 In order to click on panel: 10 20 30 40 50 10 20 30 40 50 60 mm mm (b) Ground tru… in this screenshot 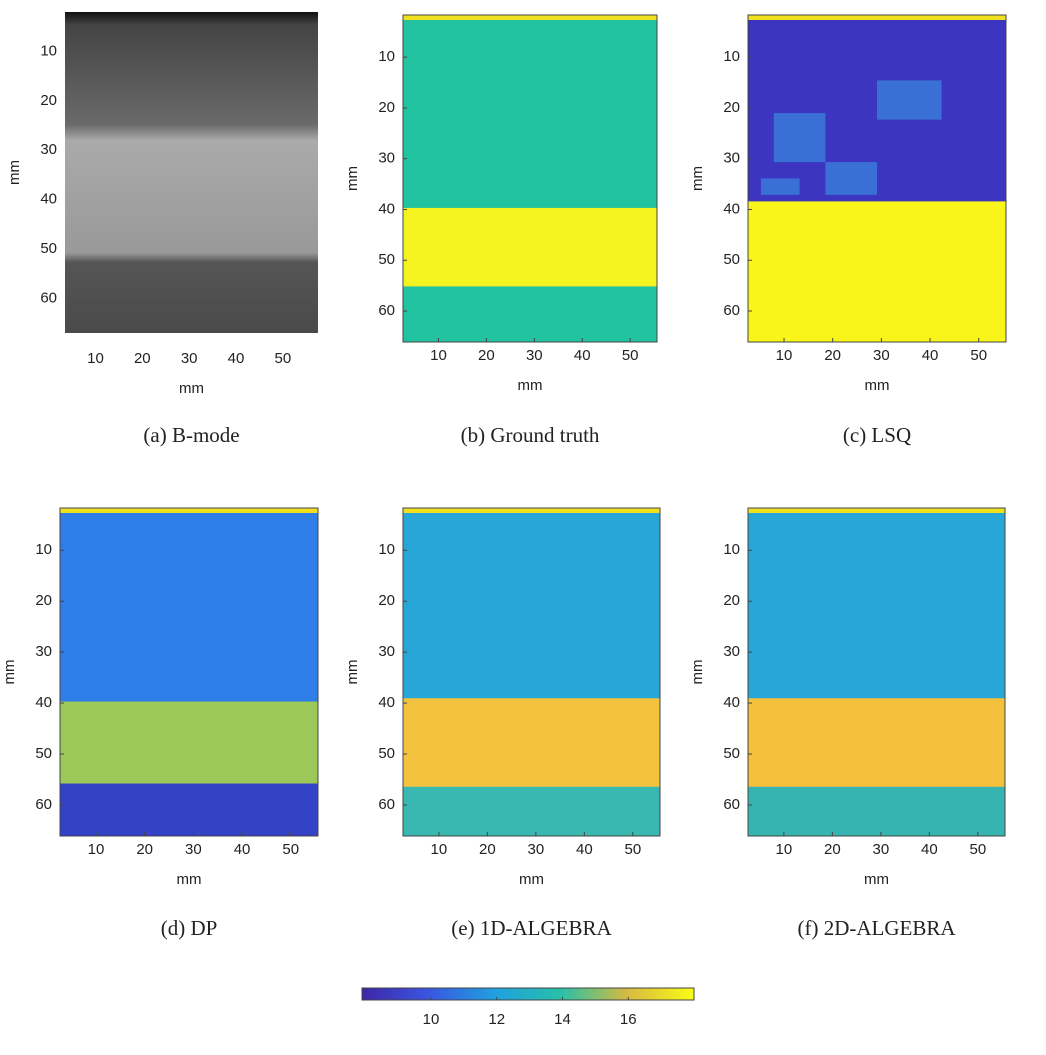, I will do `click(501, 230)`.